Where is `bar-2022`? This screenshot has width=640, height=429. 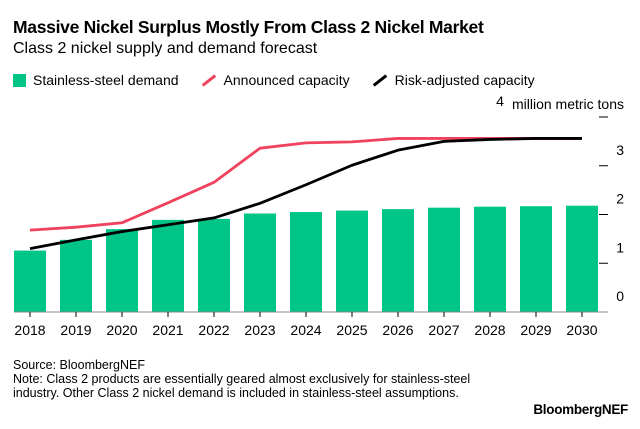 bar-2022 is located at coordinates (214, 265).